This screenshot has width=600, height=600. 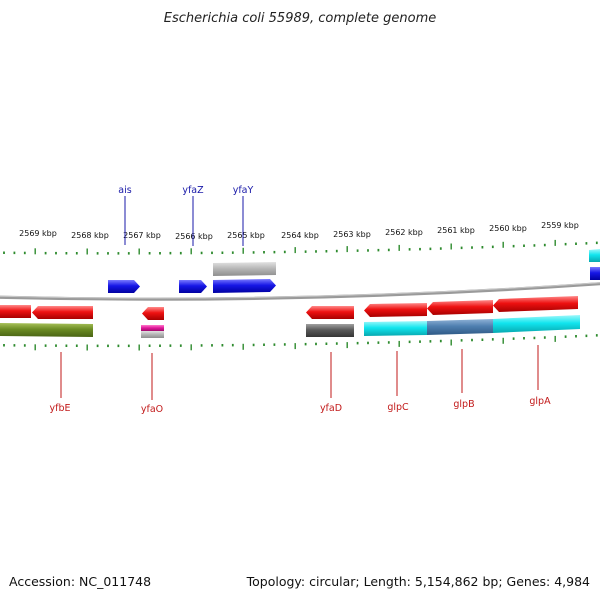 I want to click on gene-label-glpB: glpB, so click(x=463, y=404).